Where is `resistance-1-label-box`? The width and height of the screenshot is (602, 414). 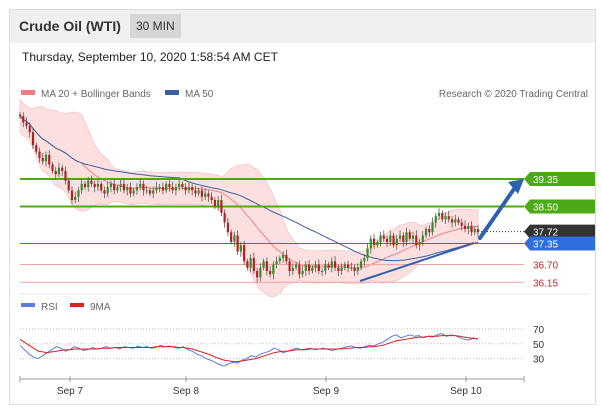 resistance-1-label-box is located at coordinates (559, 206).